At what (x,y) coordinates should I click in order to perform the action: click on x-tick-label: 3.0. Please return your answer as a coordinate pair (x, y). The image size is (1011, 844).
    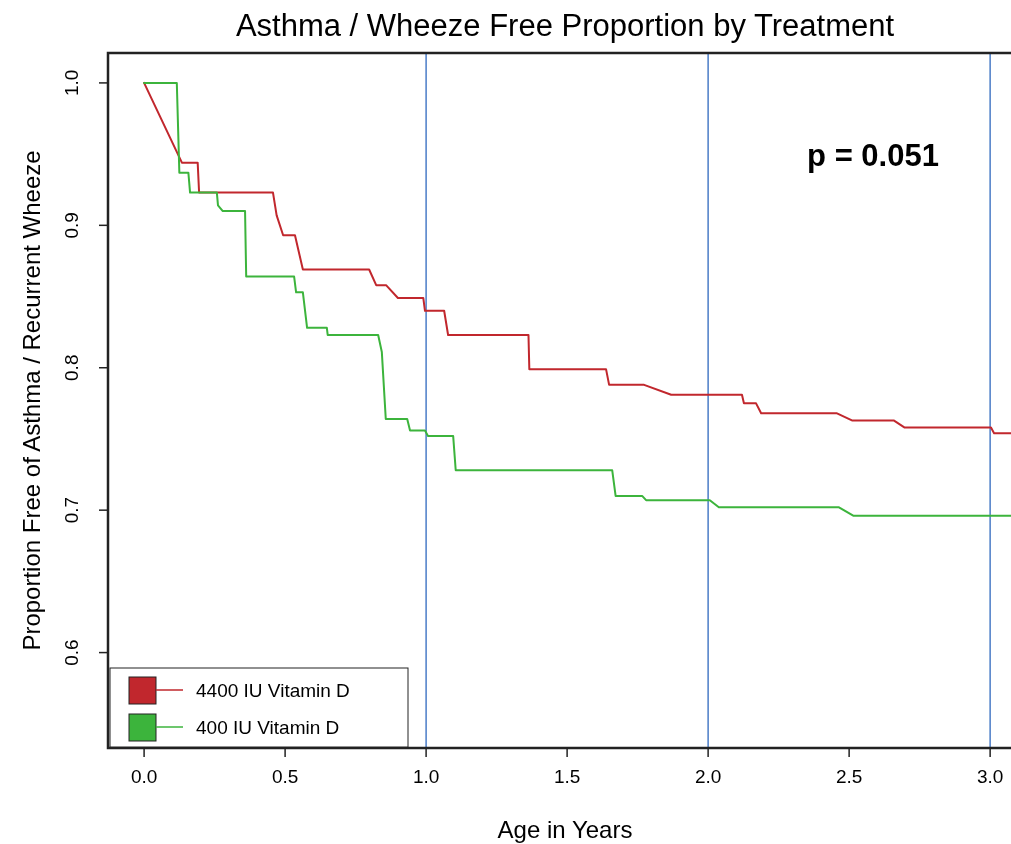
    Looking at the image, I should click on (990, 776).